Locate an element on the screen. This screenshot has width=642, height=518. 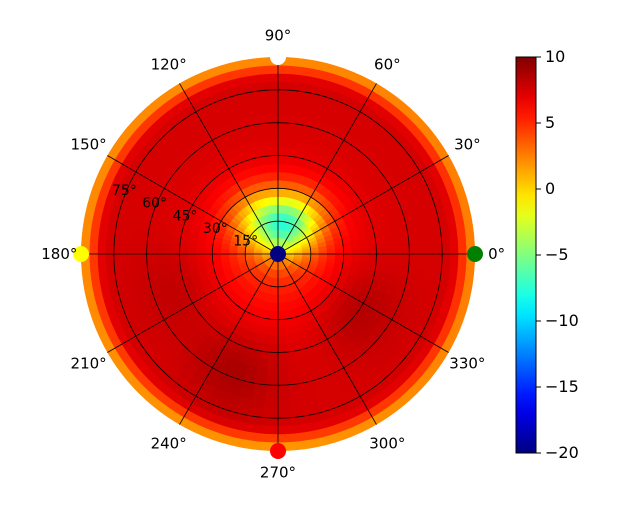
colorbar-tick-label: −15 is located at coordinates (562, 386).